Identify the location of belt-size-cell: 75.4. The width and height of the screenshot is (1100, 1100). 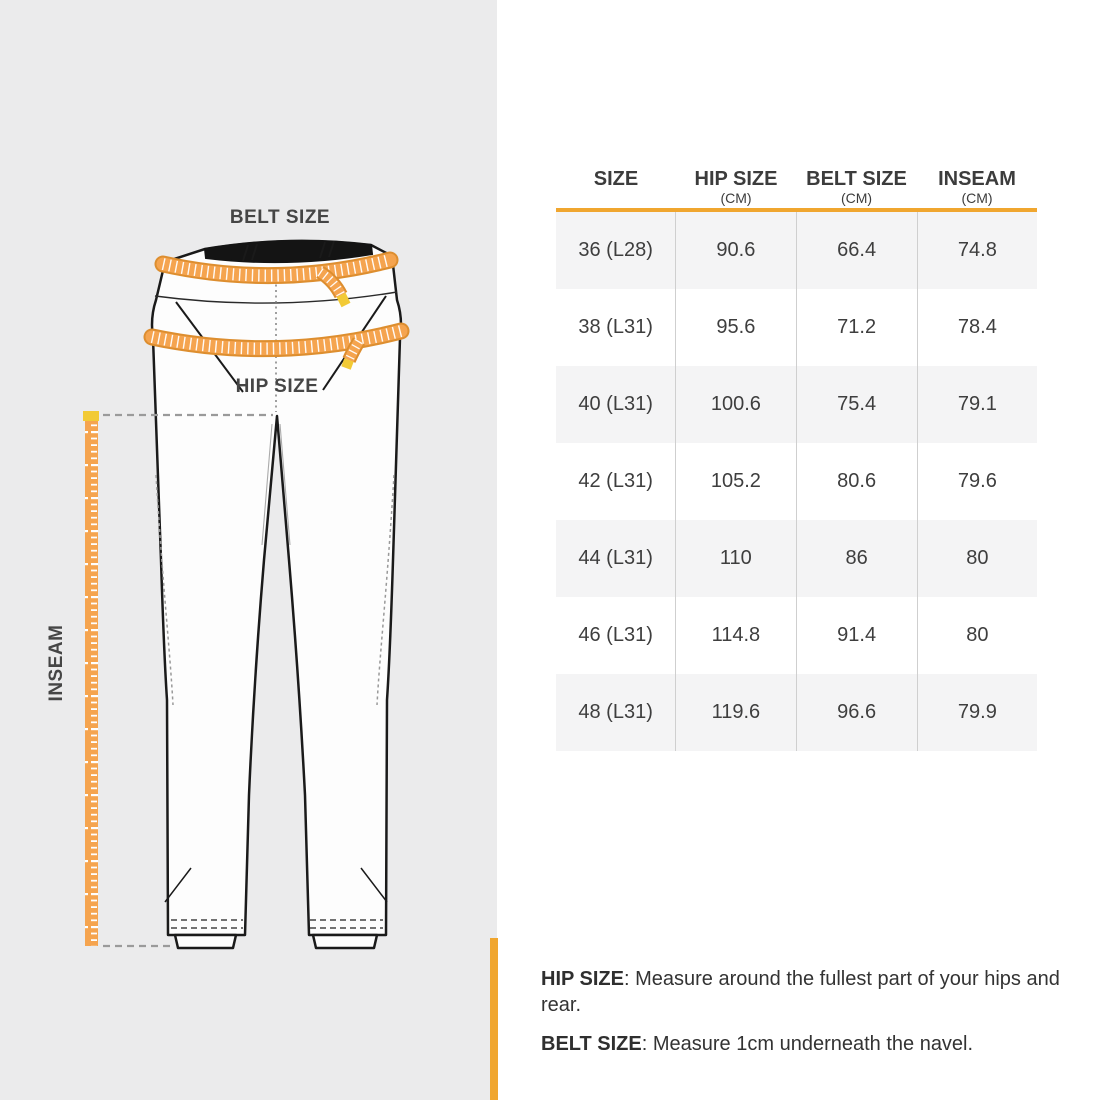
(856, 404).